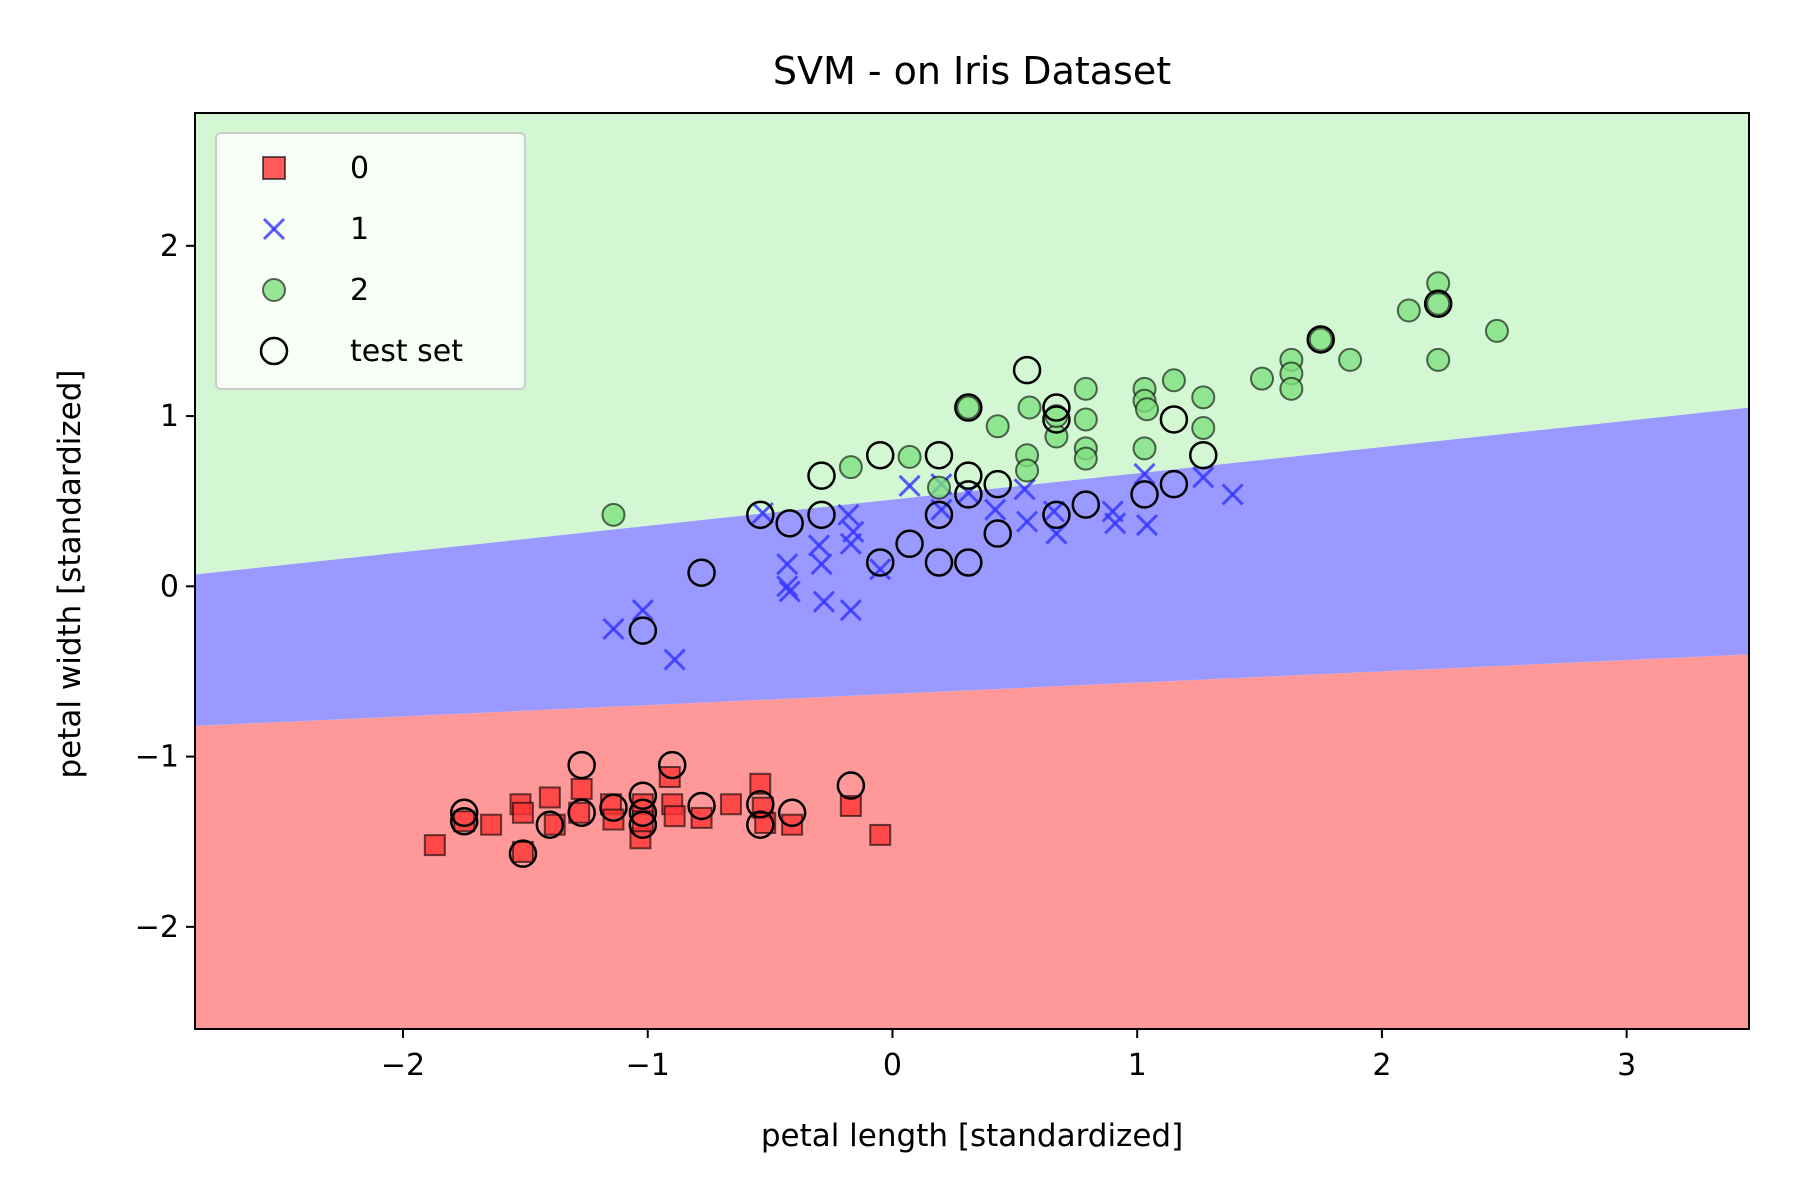 The height and width of the screenshot is (1200, 1800). Describe the element at coordinates (157, 927) in the screenshot. I see `y-tick-label: −2` at that location.